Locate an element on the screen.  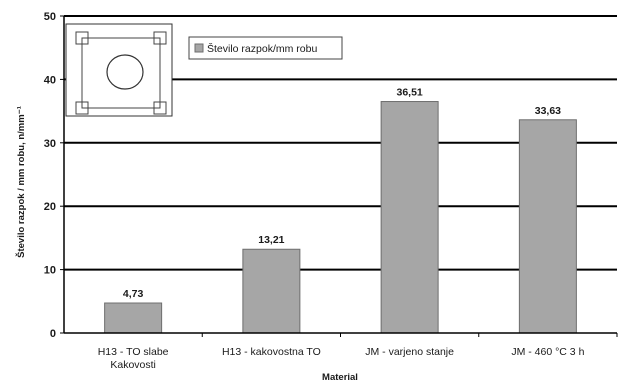
x-category-label: JM - 460 °C 3 h is located at coordinates (547, 352).